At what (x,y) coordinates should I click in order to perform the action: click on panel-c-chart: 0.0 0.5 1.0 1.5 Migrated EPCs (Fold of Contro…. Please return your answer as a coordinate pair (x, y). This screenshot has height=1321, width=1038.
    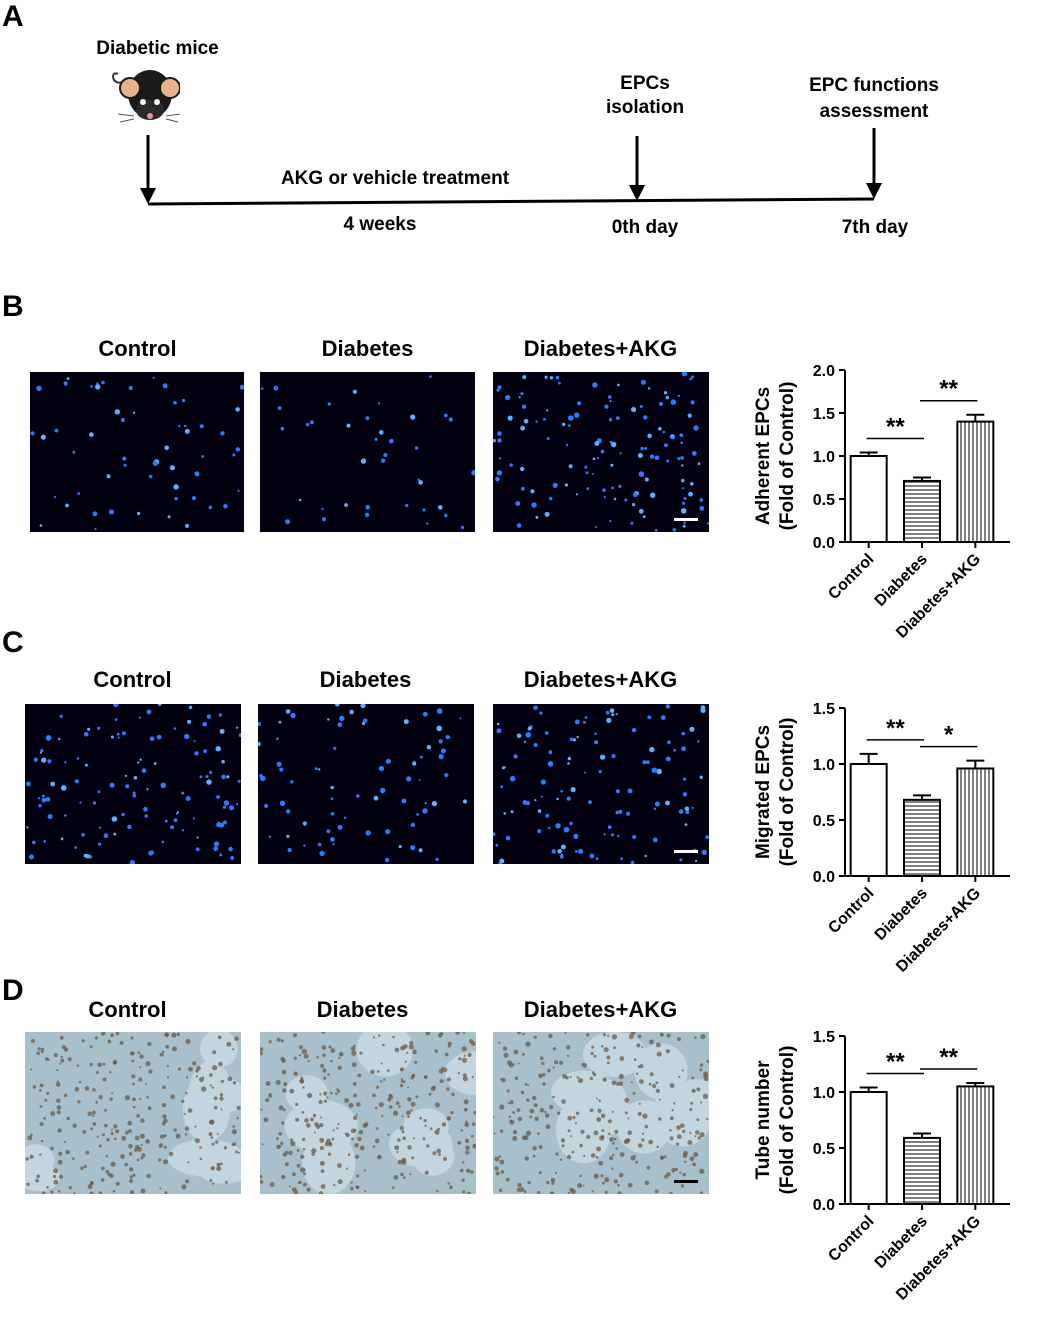
    Looking at the image, I should click on (881, 838).